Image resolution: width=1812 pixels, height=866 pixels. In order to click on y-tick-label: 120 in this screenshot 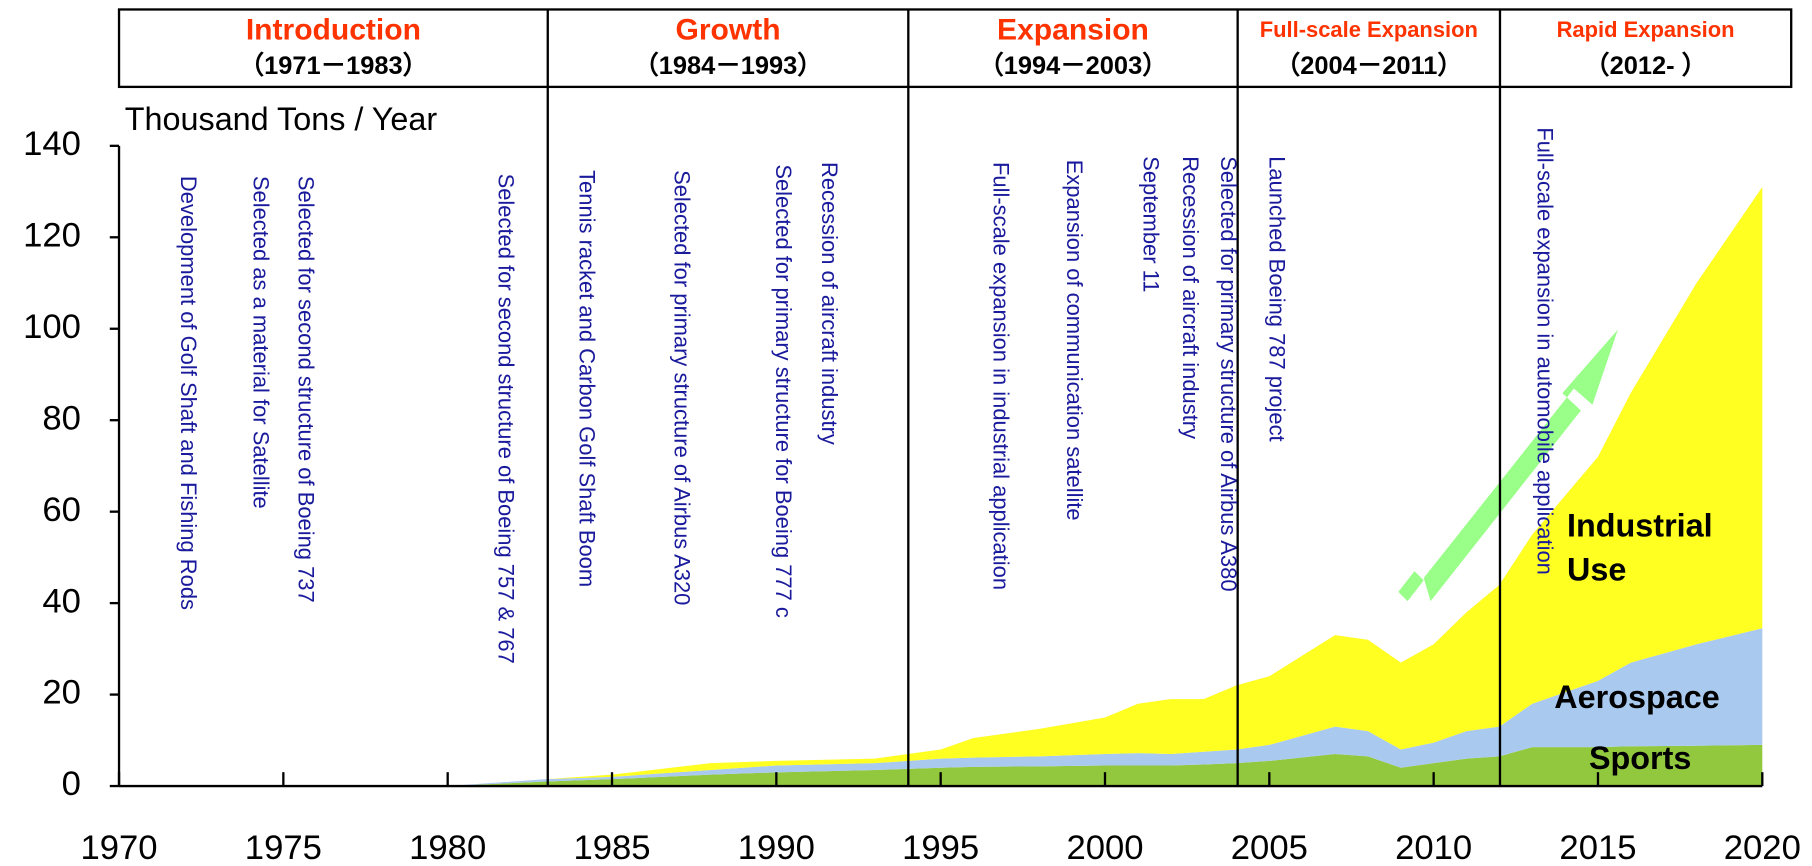, I will do `click(52, 235)`.